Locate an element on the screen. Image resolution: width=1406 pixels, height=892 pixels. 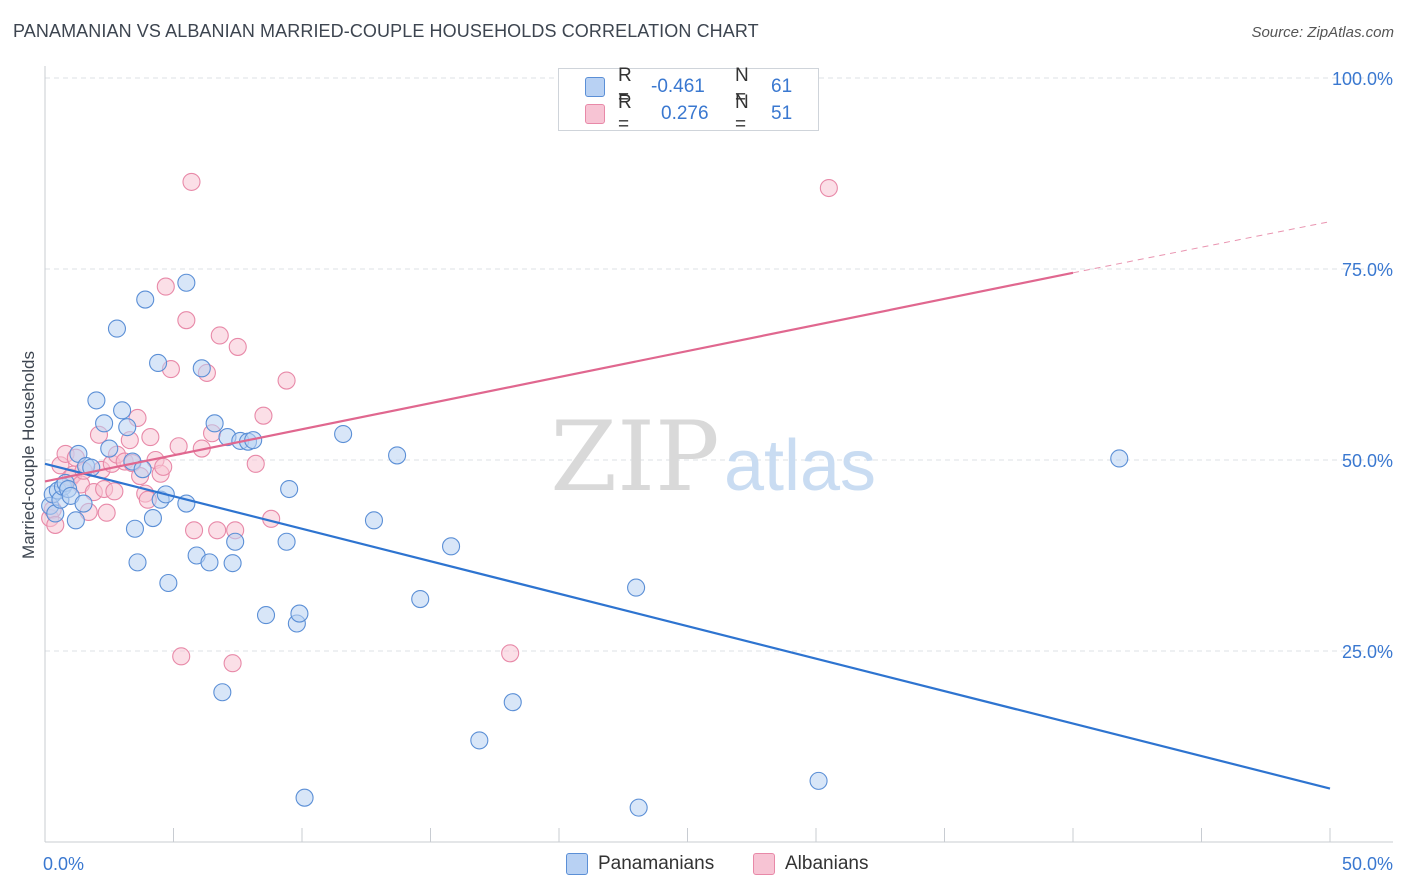
watermark-atlas: atlas is located at coordinates (800, 466).